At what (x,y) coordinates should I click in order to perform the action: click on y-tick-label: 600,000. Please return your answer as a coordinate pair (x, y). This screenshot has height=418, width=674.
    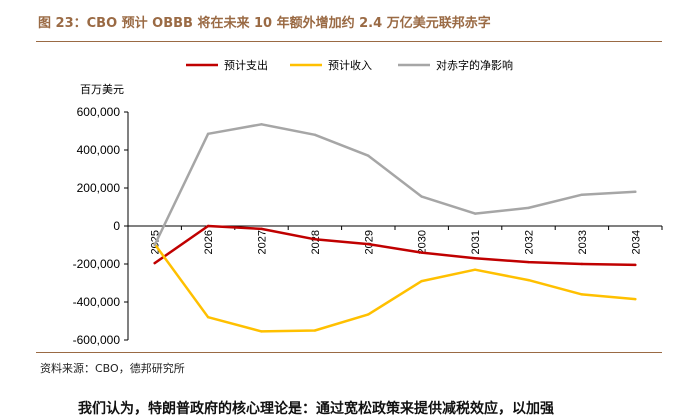
    Looking at the image, I should click on (99, 112).